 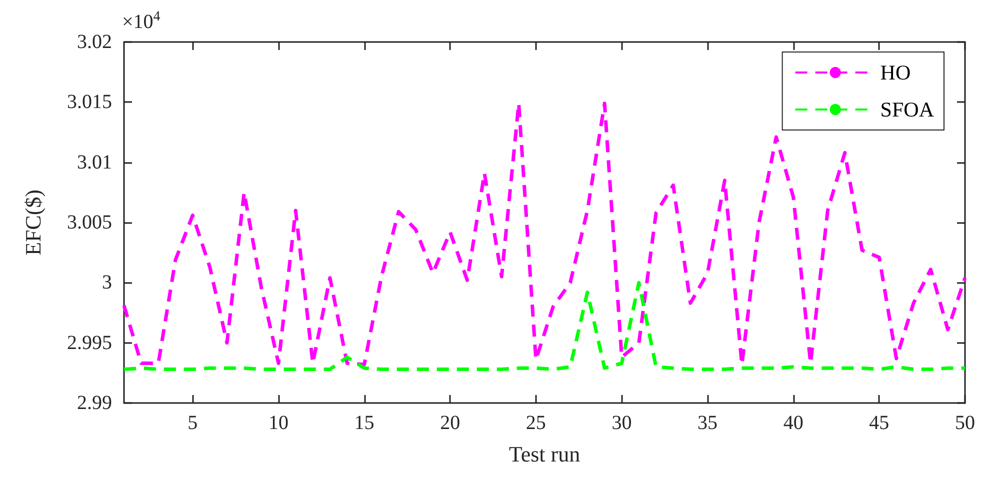 What do you see at coordinates (544, 454) in the screenshot?
I see `x-axis-title: Test run` at bounding box center [544, 454].